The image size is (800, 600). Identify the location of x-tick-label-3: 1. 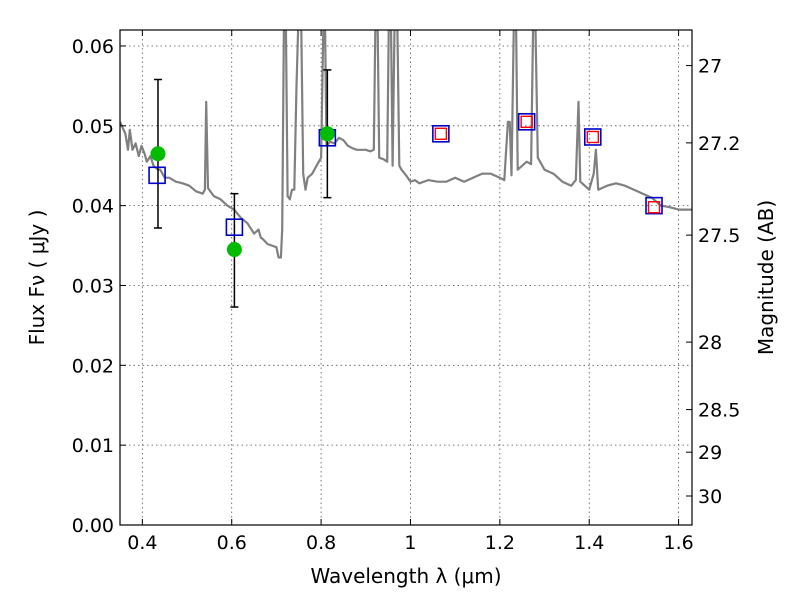
(410, 543).